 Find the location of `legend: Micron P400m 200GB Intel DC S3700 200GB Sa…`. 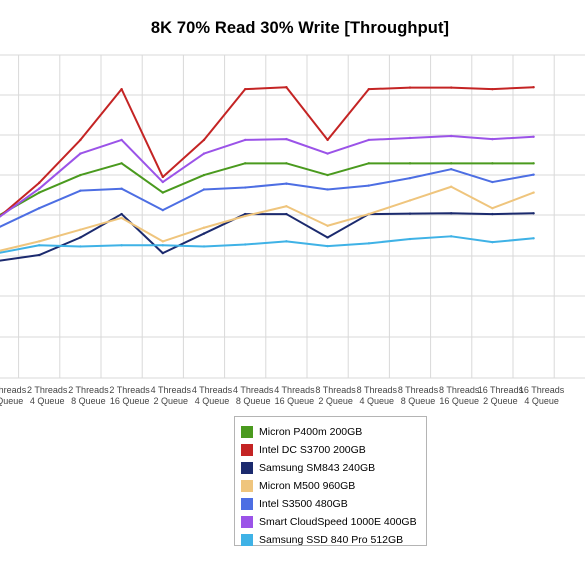

legend: Micron P400m 200GB Intel DC S3700 200GB Sa… is located at coordinates (330, 481).